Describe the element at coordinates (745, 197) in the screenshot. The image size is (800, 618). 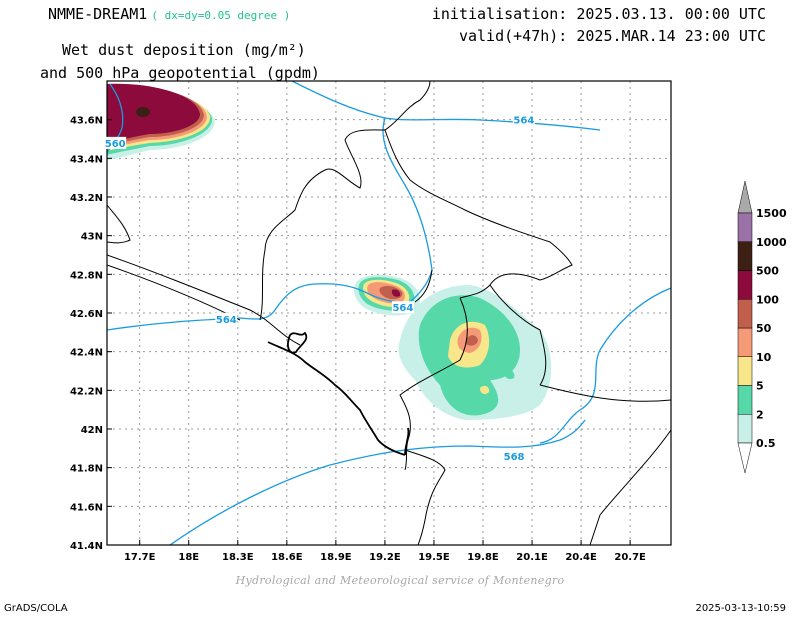
I see `legend-top-triangle` at that location.